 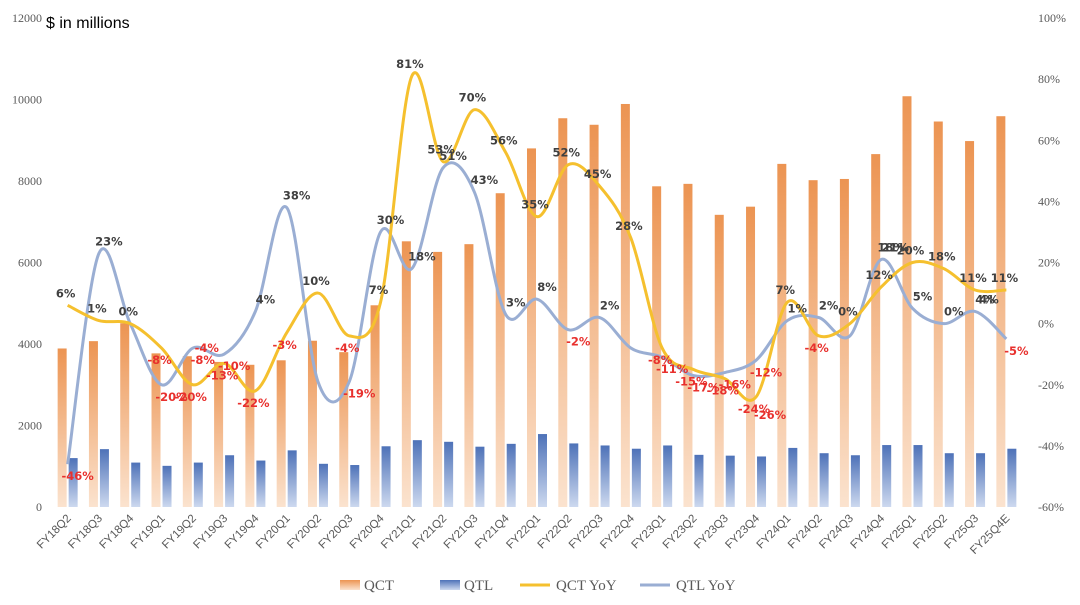 What do you see at coordinates (598, 174) in the screenshot?
I see `qct-yoy-label: 45%` at bounding box center [598, 174].